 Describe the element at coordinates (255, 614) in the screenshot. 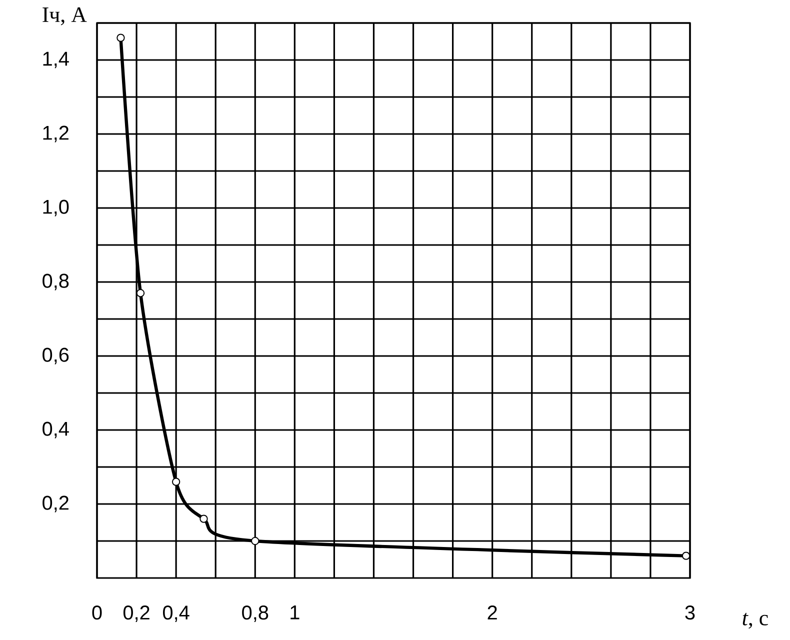

I see `x-tick-label: 0,8` at that location.